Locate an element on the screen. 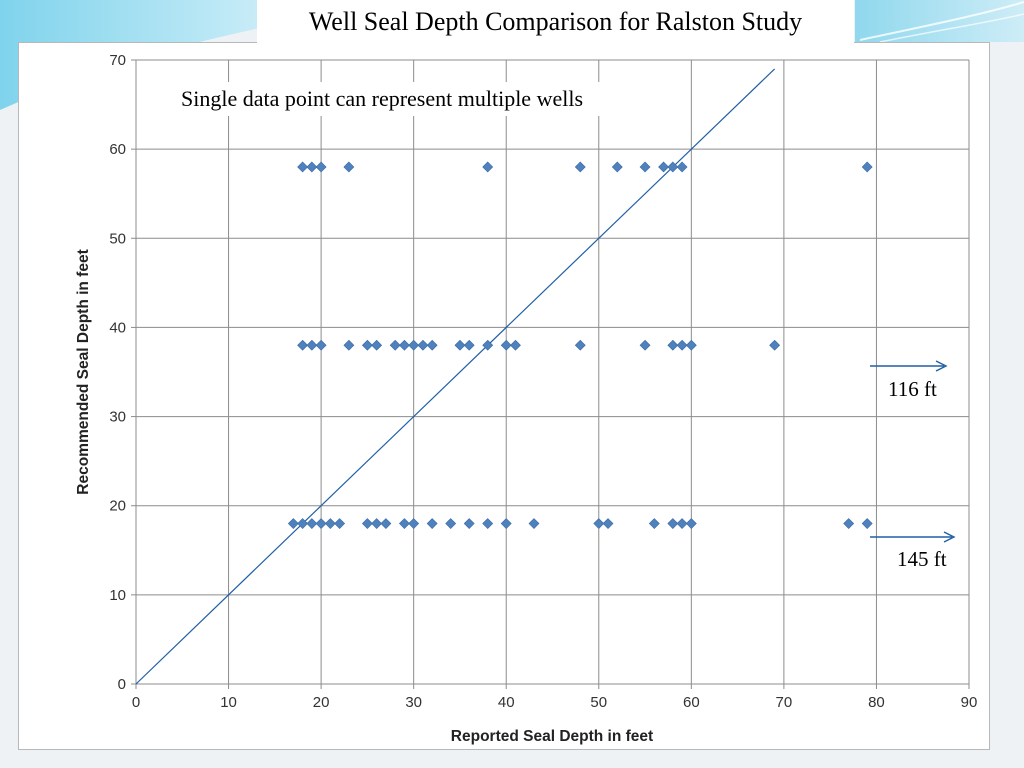  y-tick-label: 30 is located at coordinates (117, 417).